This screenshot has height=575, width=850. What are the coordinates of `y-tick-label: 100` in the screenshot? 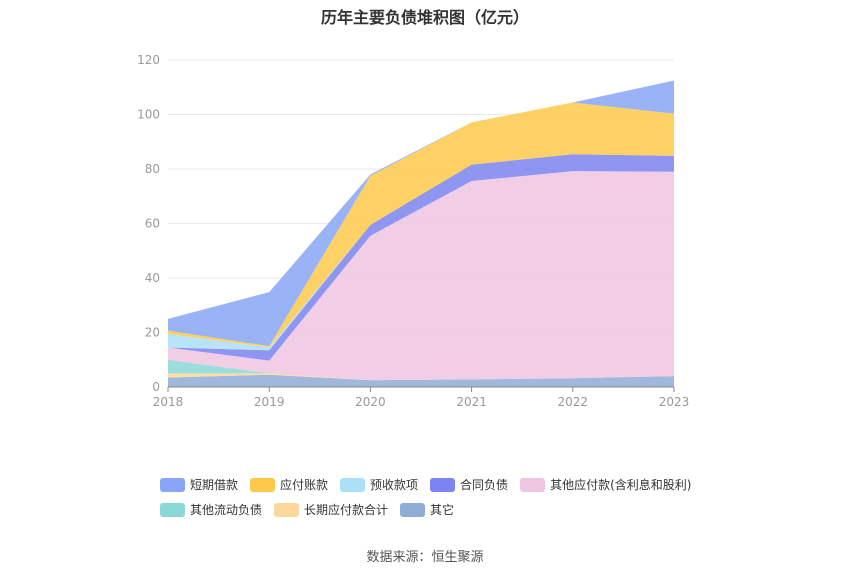 It's located at (148, 115).